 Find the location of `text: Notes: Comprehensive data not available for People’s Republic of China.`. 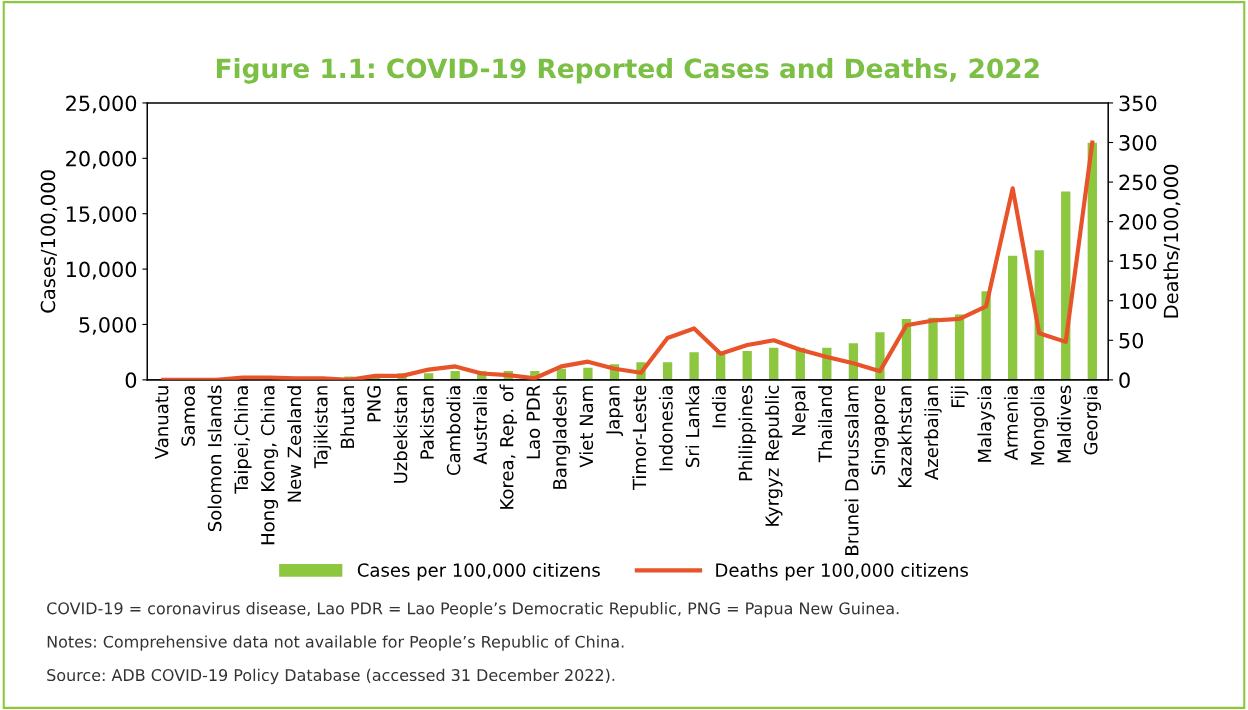

text: Notes: Comprehensive data not available for People’s Republic of China. is located at coordinates (335, 643).